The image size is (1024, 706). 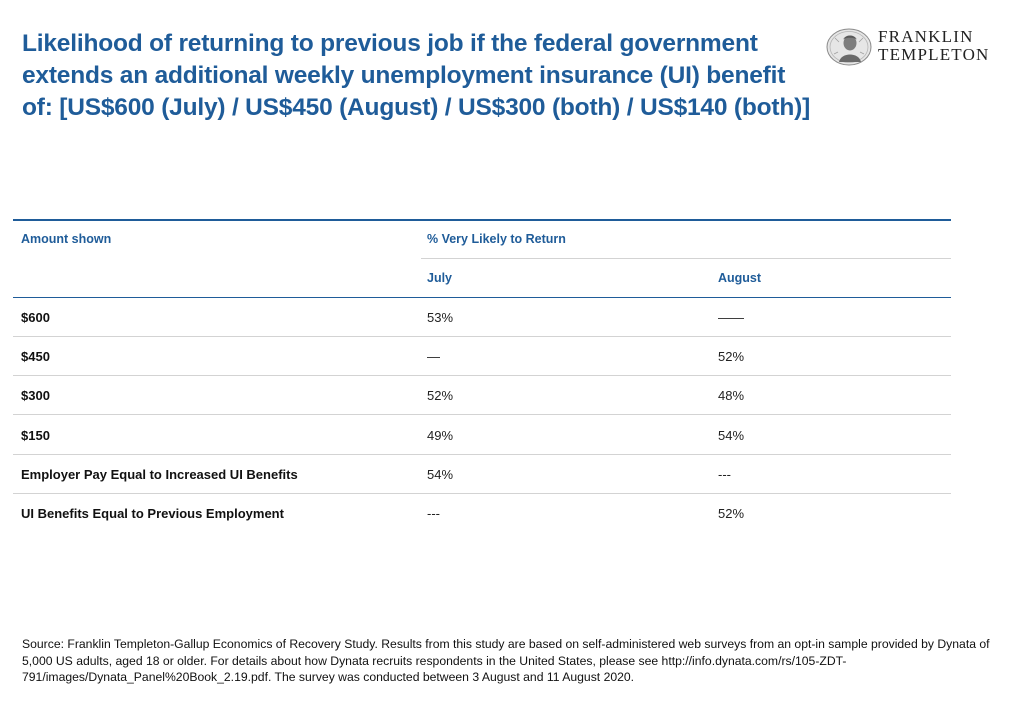 What do you see at coordinates (152, 513) in the screenshot?
I see `row-label-ui-benefits-equal: UI Benefits Equal to Previous Employment` at bounding box center [152, 513].